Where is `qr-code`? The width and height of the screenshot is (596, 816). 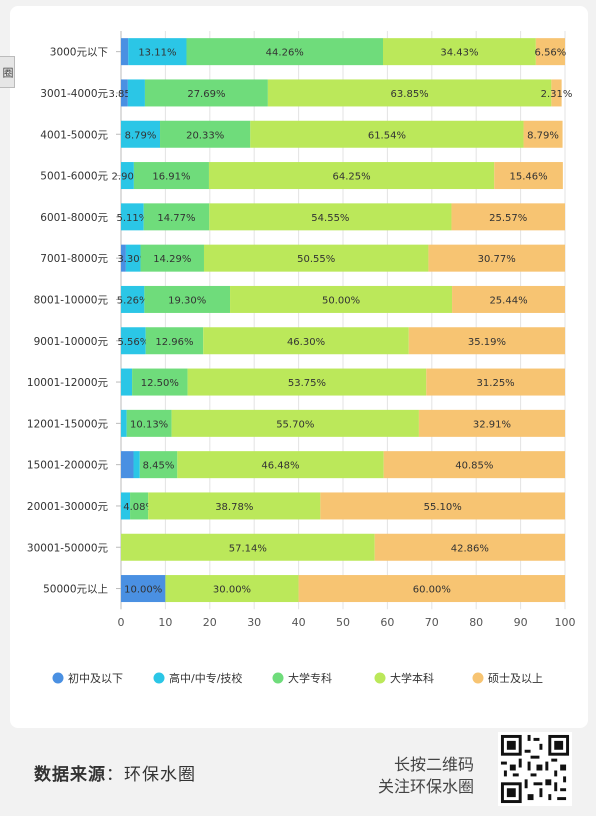 qr-code is located at coordinates (535, 769).